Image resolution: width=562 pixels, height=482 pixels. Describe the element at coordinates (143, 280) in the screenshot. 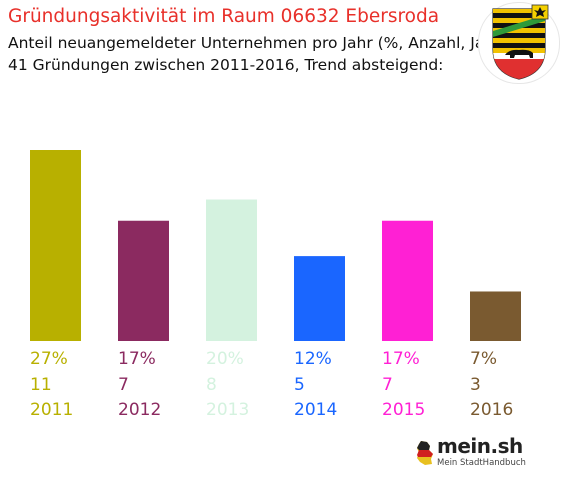

I see `bar-2012` at that location.